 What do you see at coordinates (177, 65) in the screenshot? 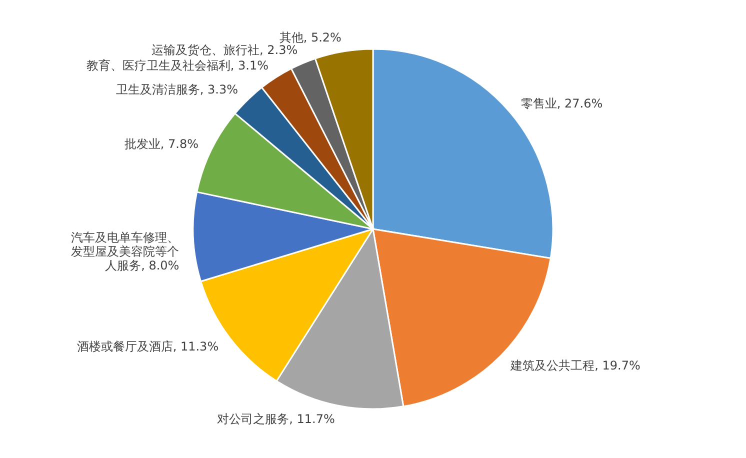
I see `slice-label: 教育、医疗卫生及社会福利, 3.1%` at bounding box center [177, 65].